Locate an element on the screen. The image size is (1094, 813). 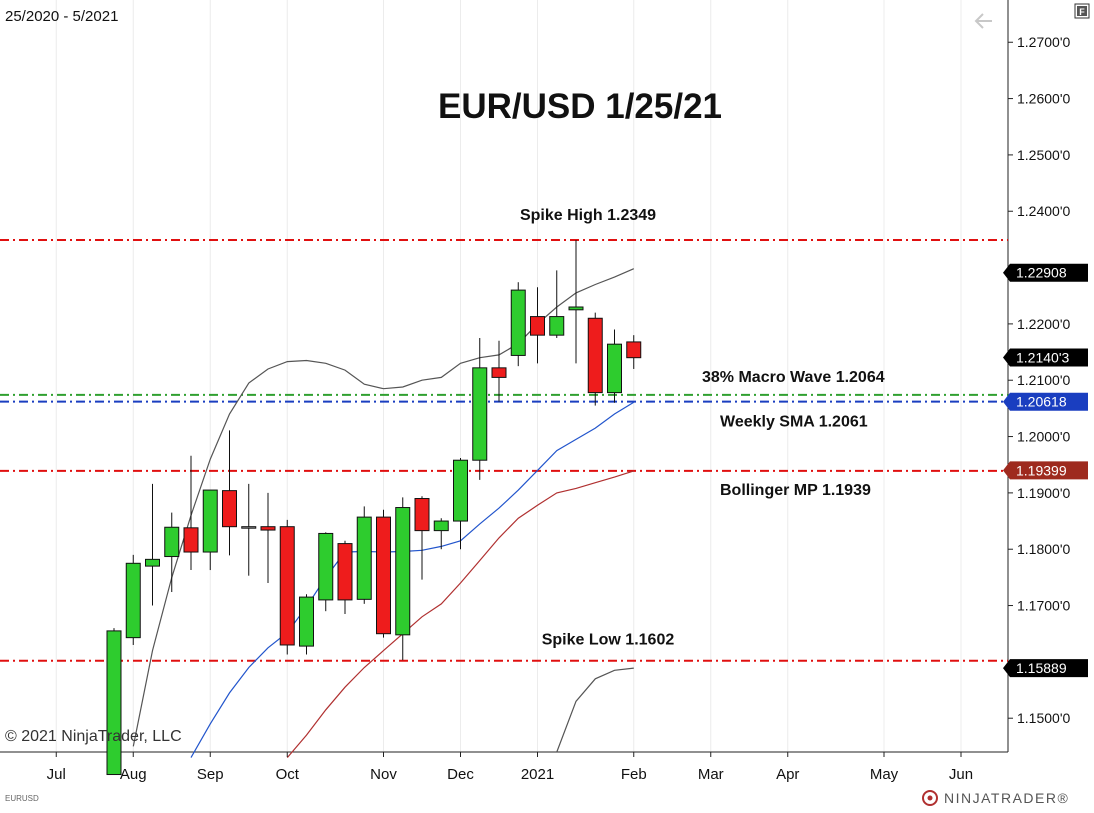
ninjatrader-logo-icon is located at coordinates (930, 798).